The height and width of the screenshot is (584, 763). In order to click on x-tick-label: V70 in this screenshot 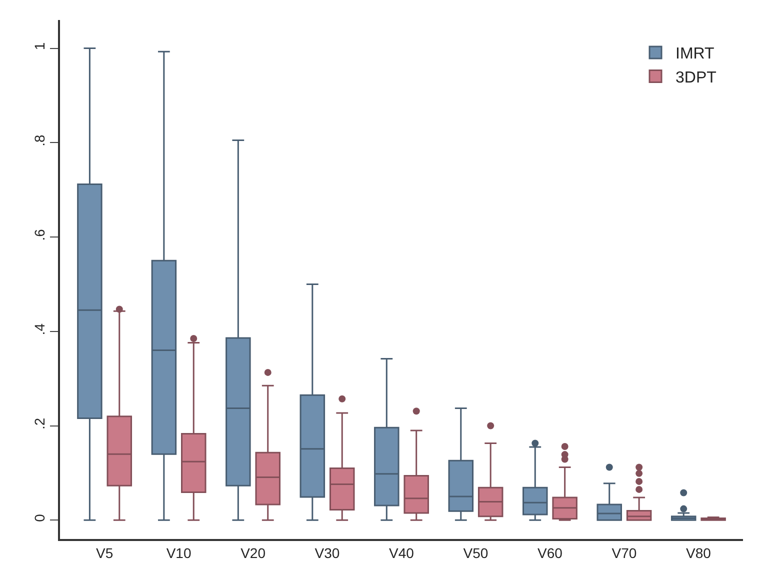, I will do `click(624, 552)`.